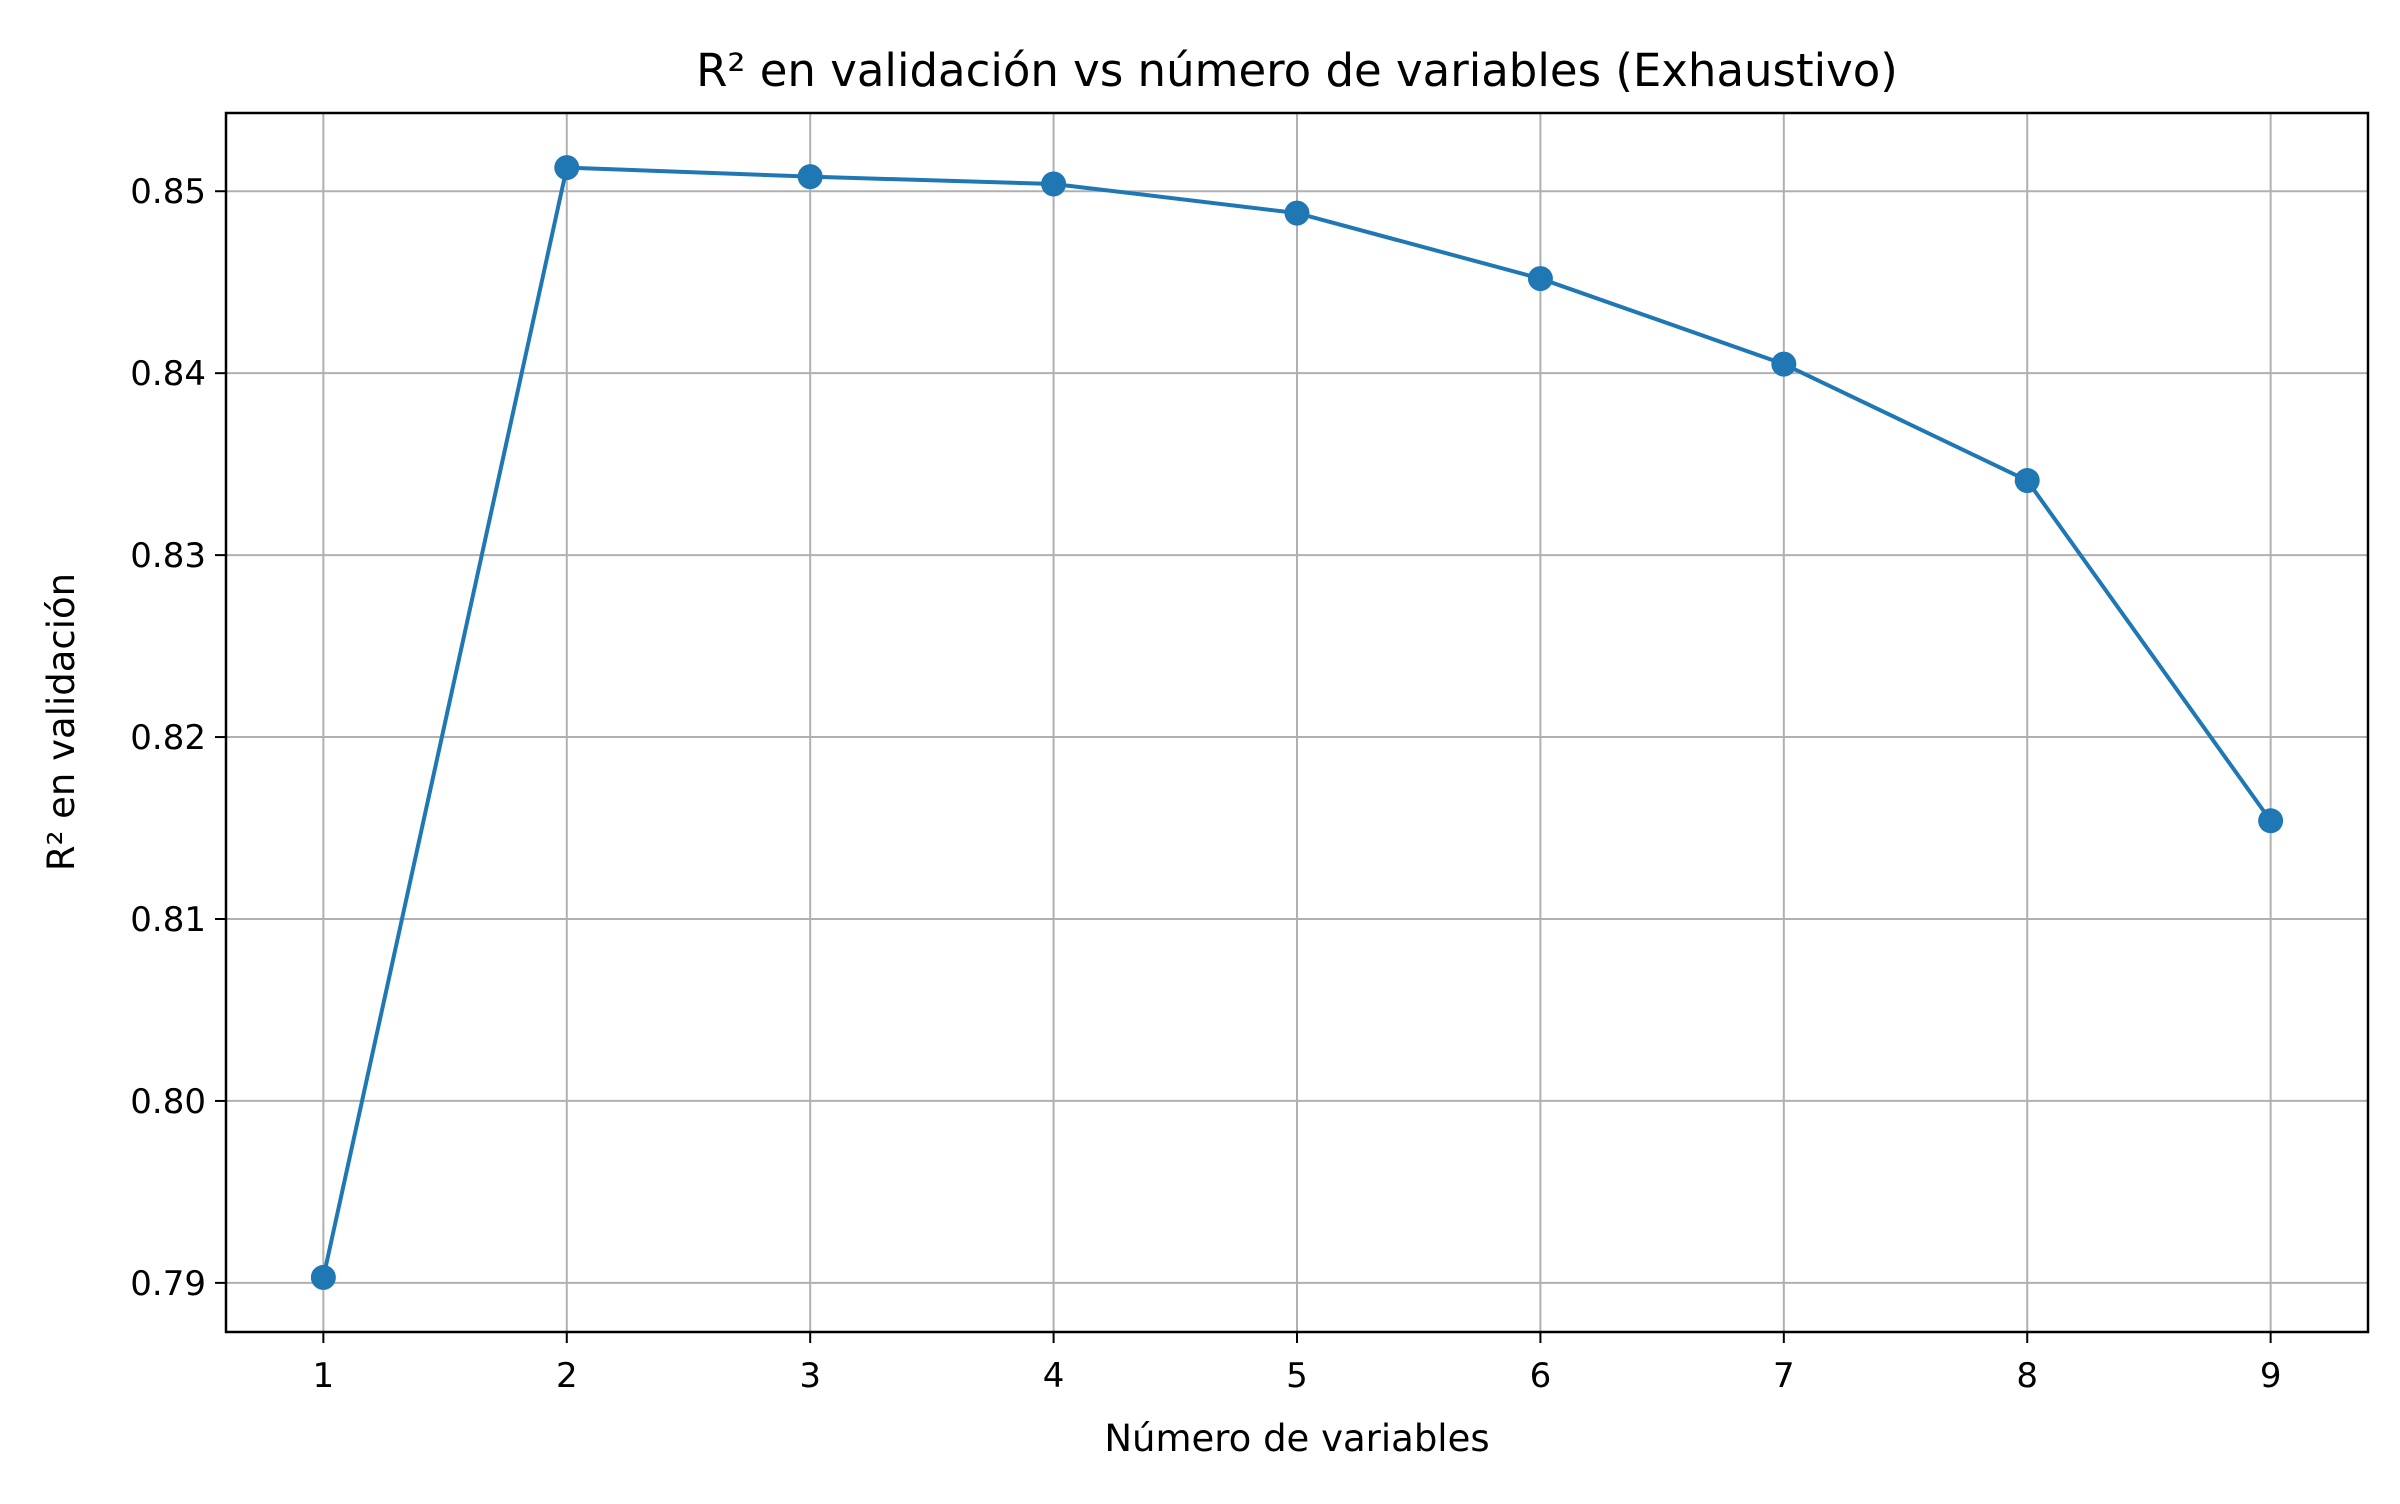 The width and height of the screenshot is (2400, 1504). What do you see at coordinates (810, 1376) in the screenshot?
I see `x-tick-label: 3` at bounding box center [810, 1376].